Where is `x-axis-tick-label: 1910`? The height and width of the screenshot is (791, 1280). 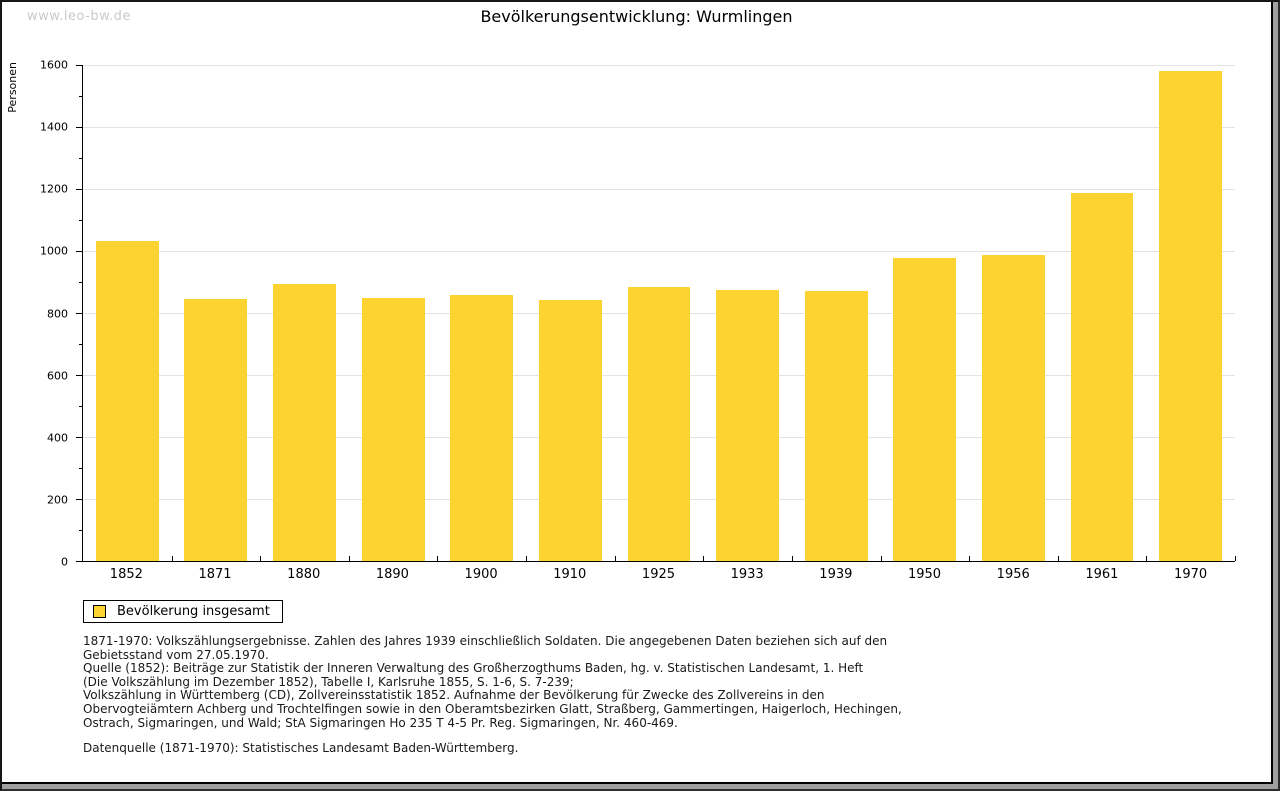
x-axis-tick-label: 1910 is located at coordinates (570, 574).